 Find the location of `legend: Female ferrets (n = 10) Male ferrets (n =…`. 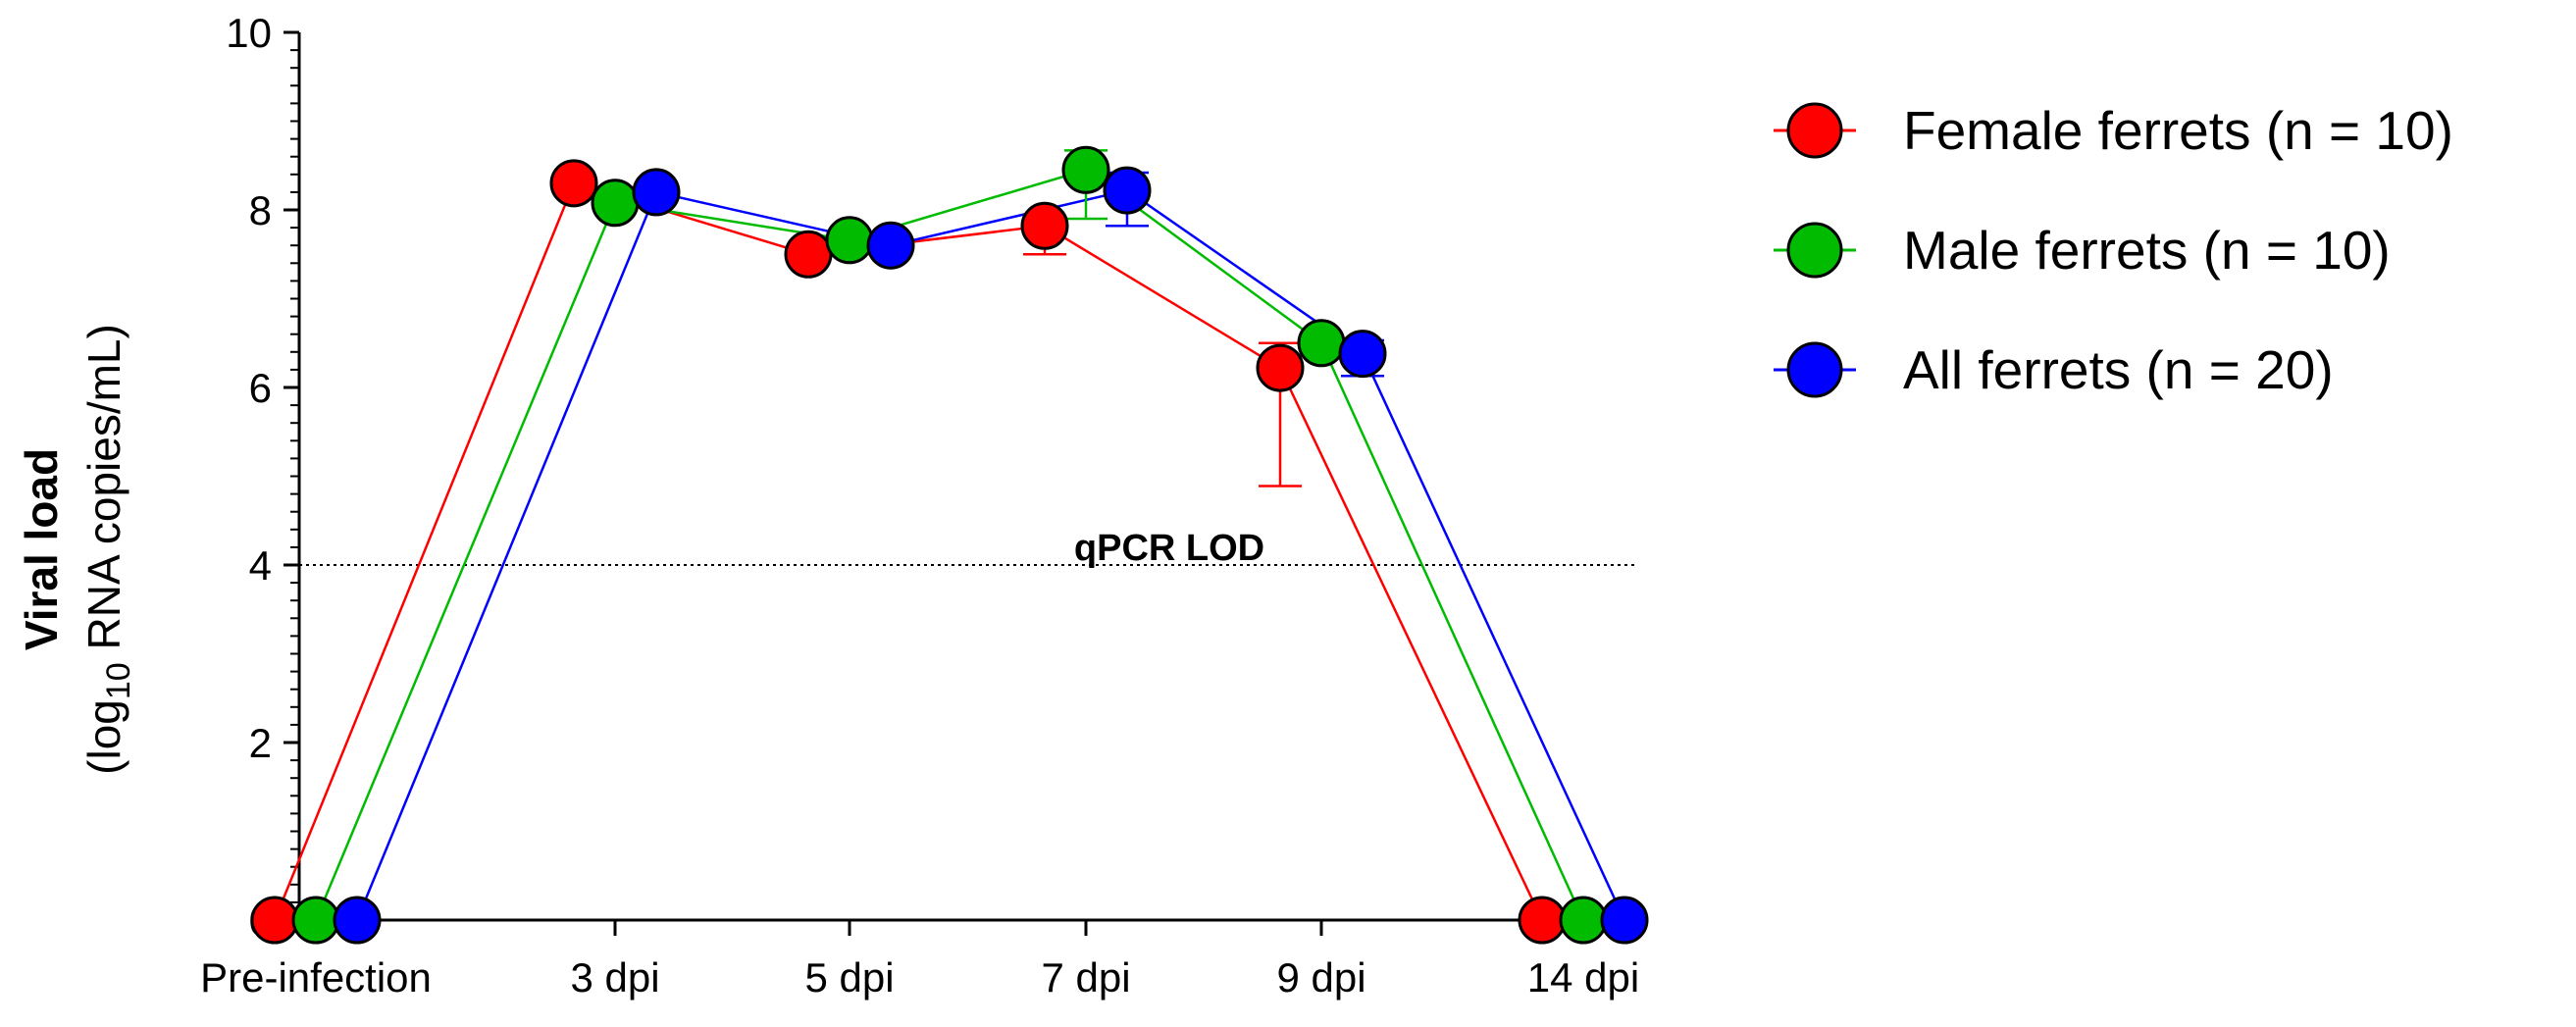

legend: Female ferrets (n = 10) Male ferrets (n =… is located at coordinates (2113, 250).